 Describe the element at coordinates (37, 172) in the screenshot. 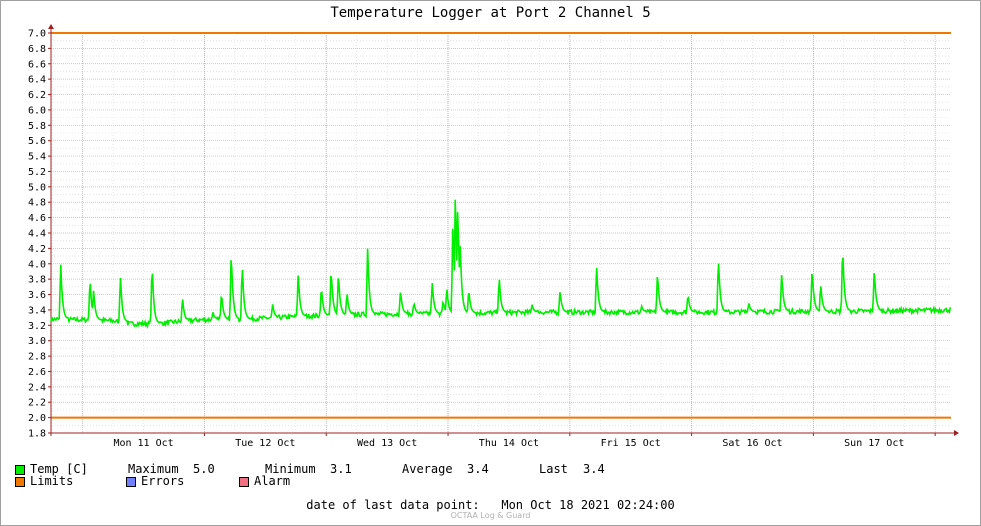

I see `y-tick-label: 5.2` at that location.